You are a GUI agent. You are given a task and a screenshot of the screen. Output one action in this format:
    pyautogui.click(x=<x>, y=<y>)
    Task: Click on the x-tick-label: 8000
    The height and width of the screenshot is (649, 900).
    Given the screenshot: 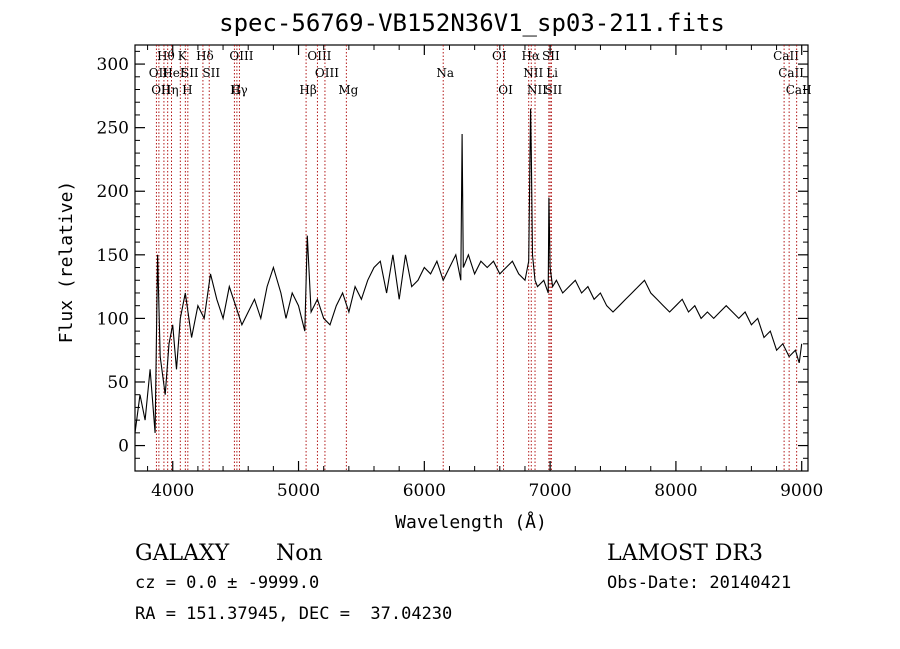 What is the action you would take?
    pyautogui.click(x=675, y=491)
    